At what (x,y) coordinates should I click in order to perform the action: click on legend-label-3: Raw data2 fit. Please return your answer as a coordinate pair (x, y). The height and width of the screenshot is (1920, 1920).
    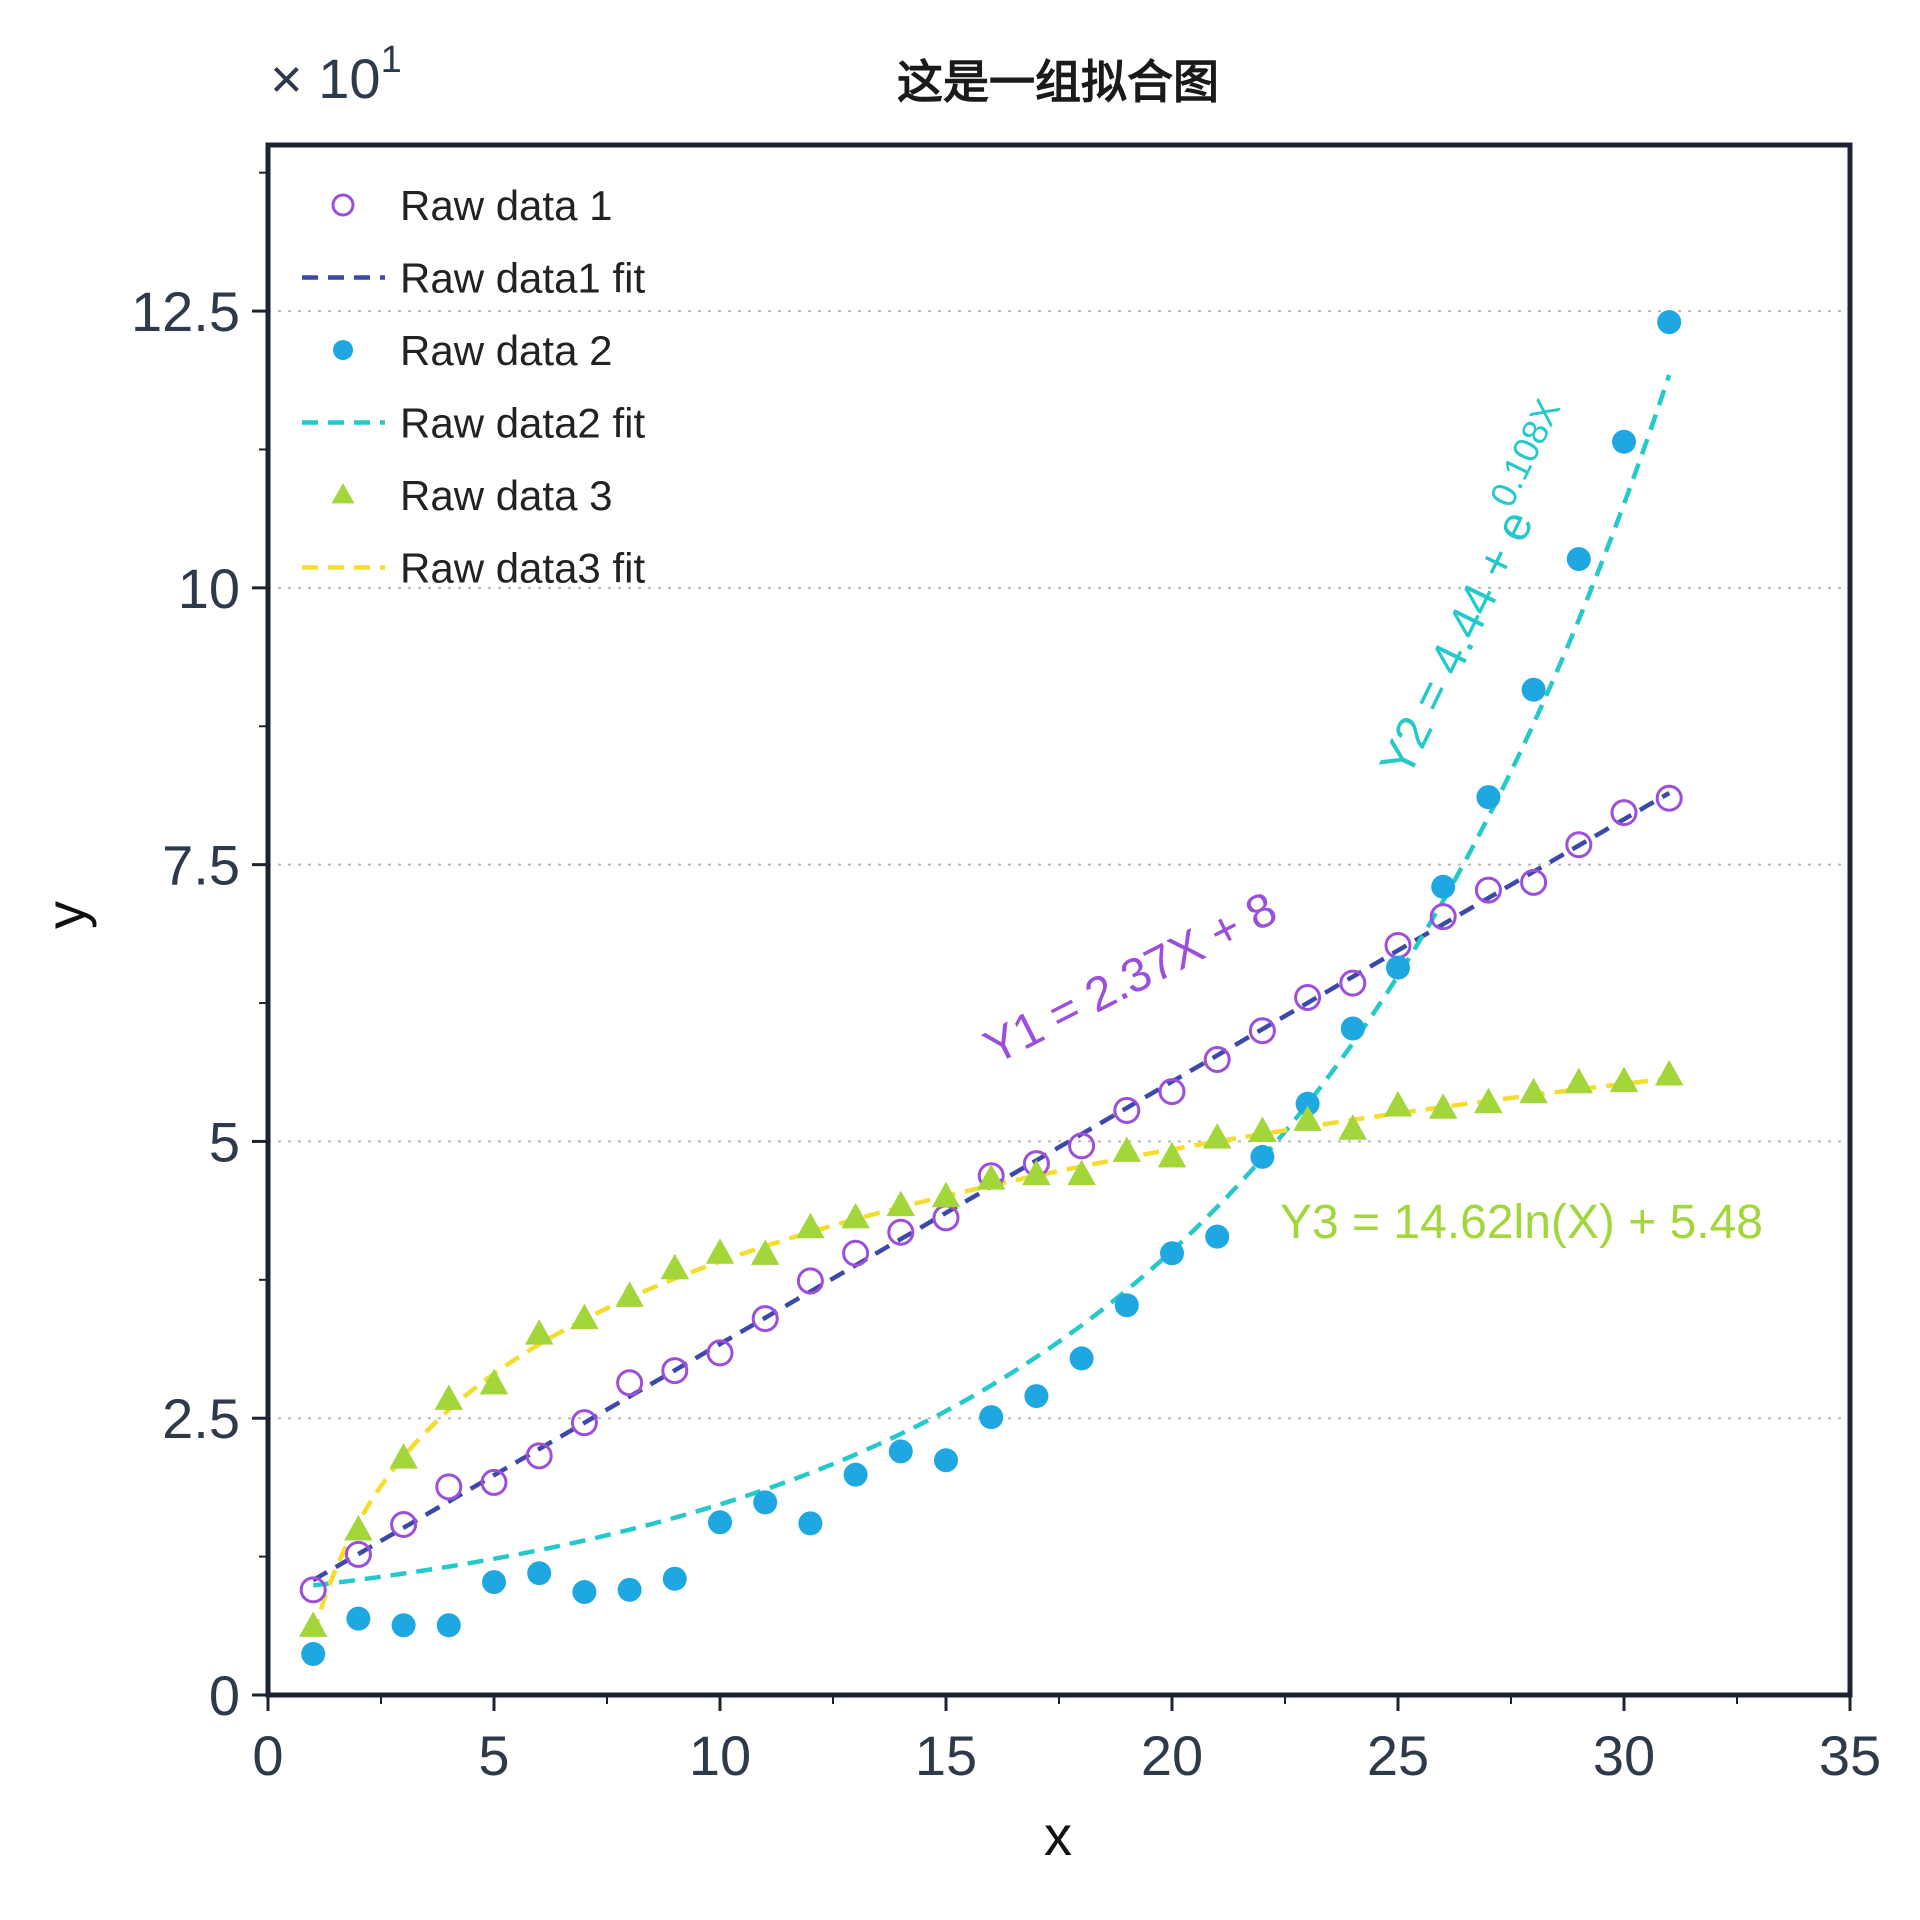
    Looking at the image, I should click on (522, 423).